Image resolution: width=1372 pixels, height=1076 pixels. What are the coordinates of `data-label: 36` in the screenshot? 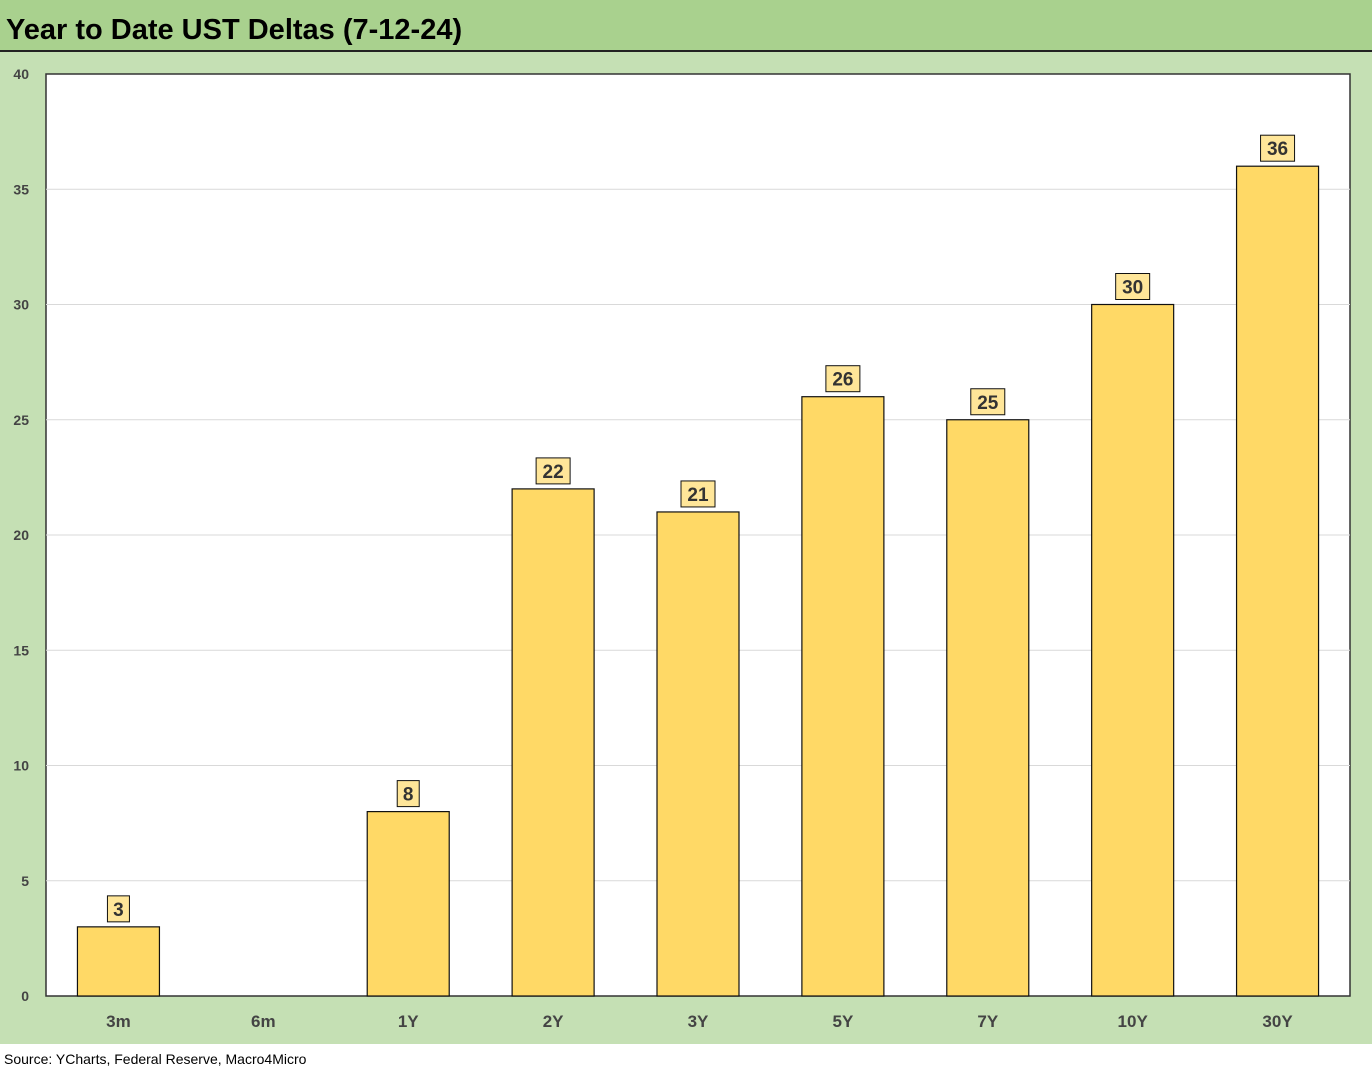 It's located at (1277, 149).